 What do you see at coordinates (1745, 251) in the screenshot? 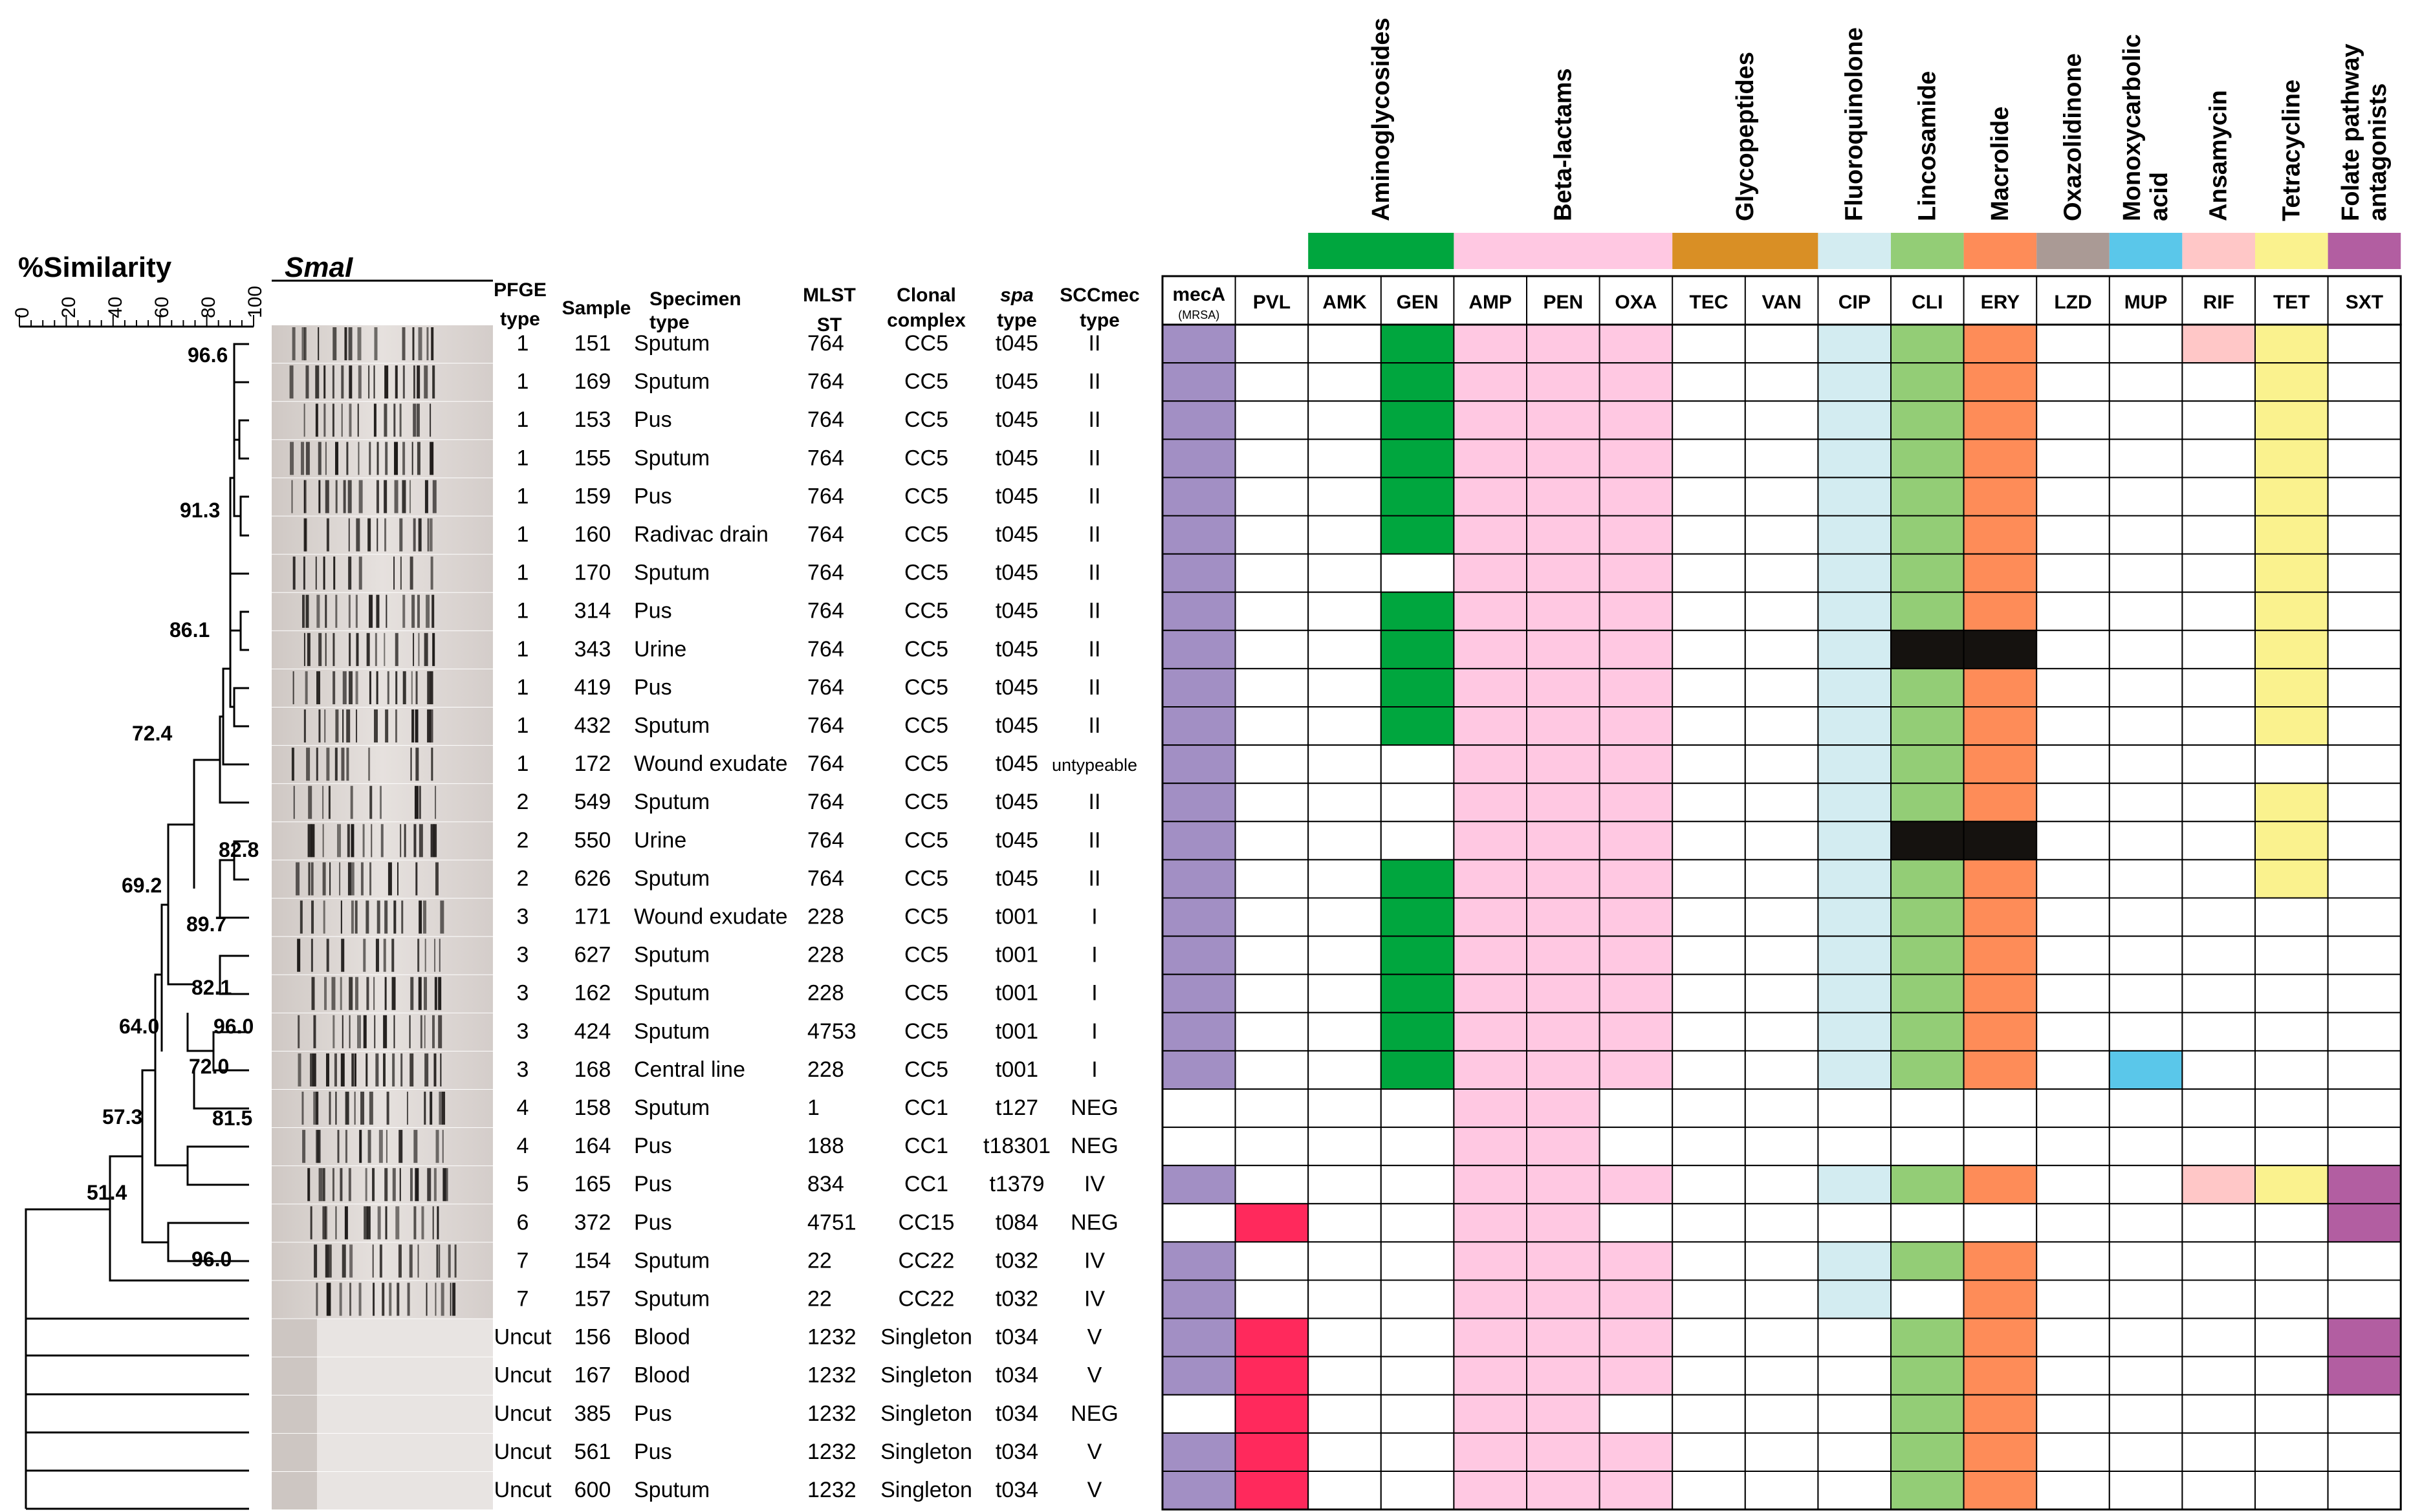
I see `category-band` at bounding box center [1745, 251].